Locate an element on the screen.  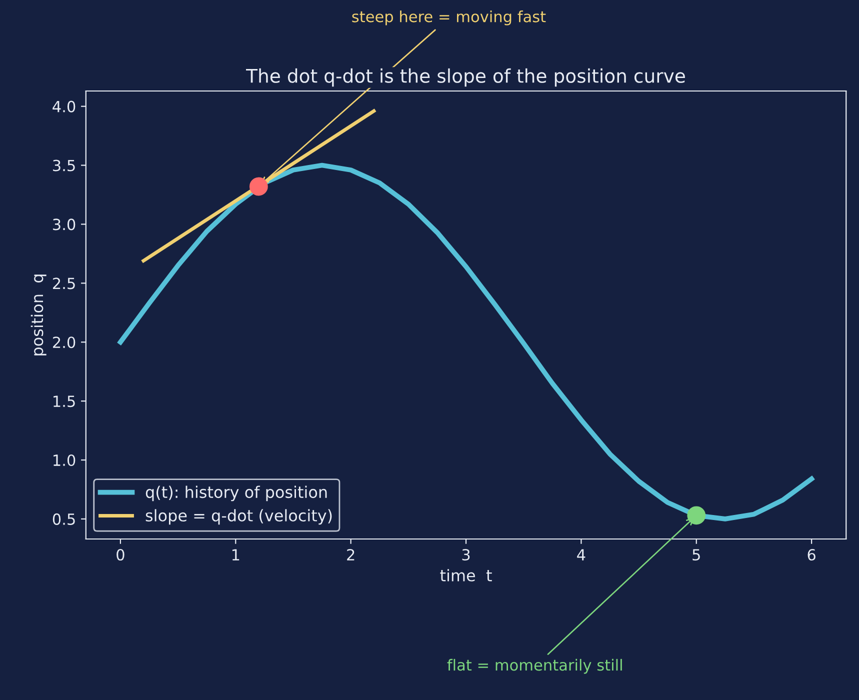
y-tick-label: 1.0 is located at coordinates (65, 460).